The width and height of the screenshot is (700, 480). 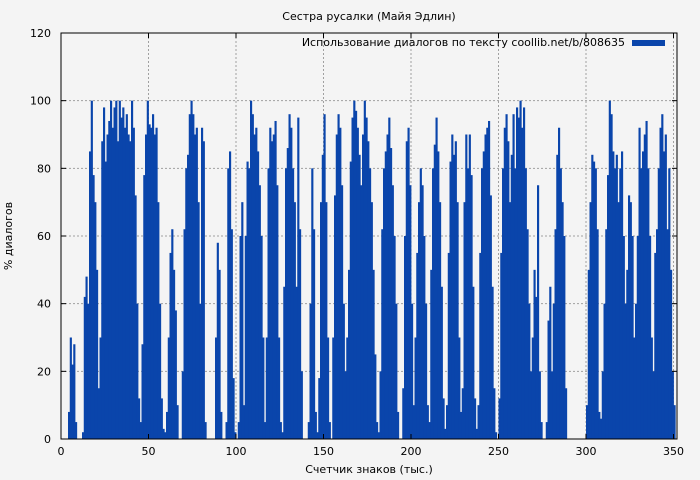 I want to click on x-tick-label: 150, so click(x=323, y=451).